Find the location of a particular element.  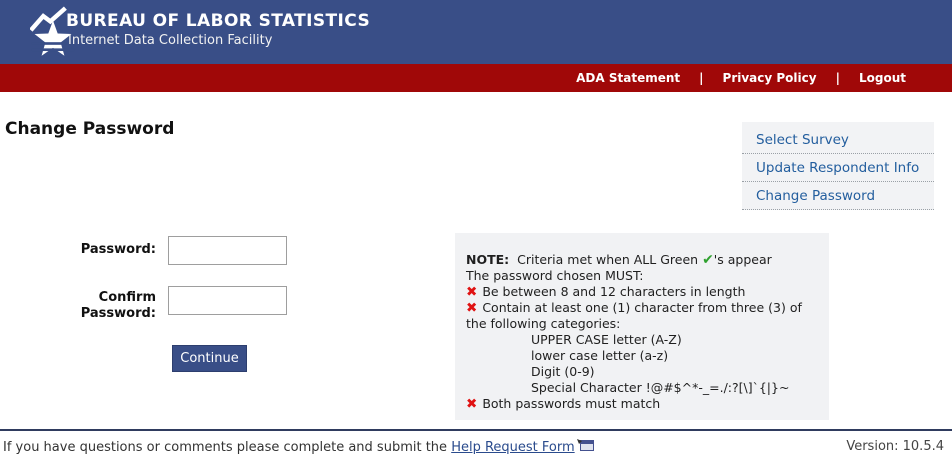

header-title: BUREAU OF LABOR STATISTICS is located at coordinates (218, 21).